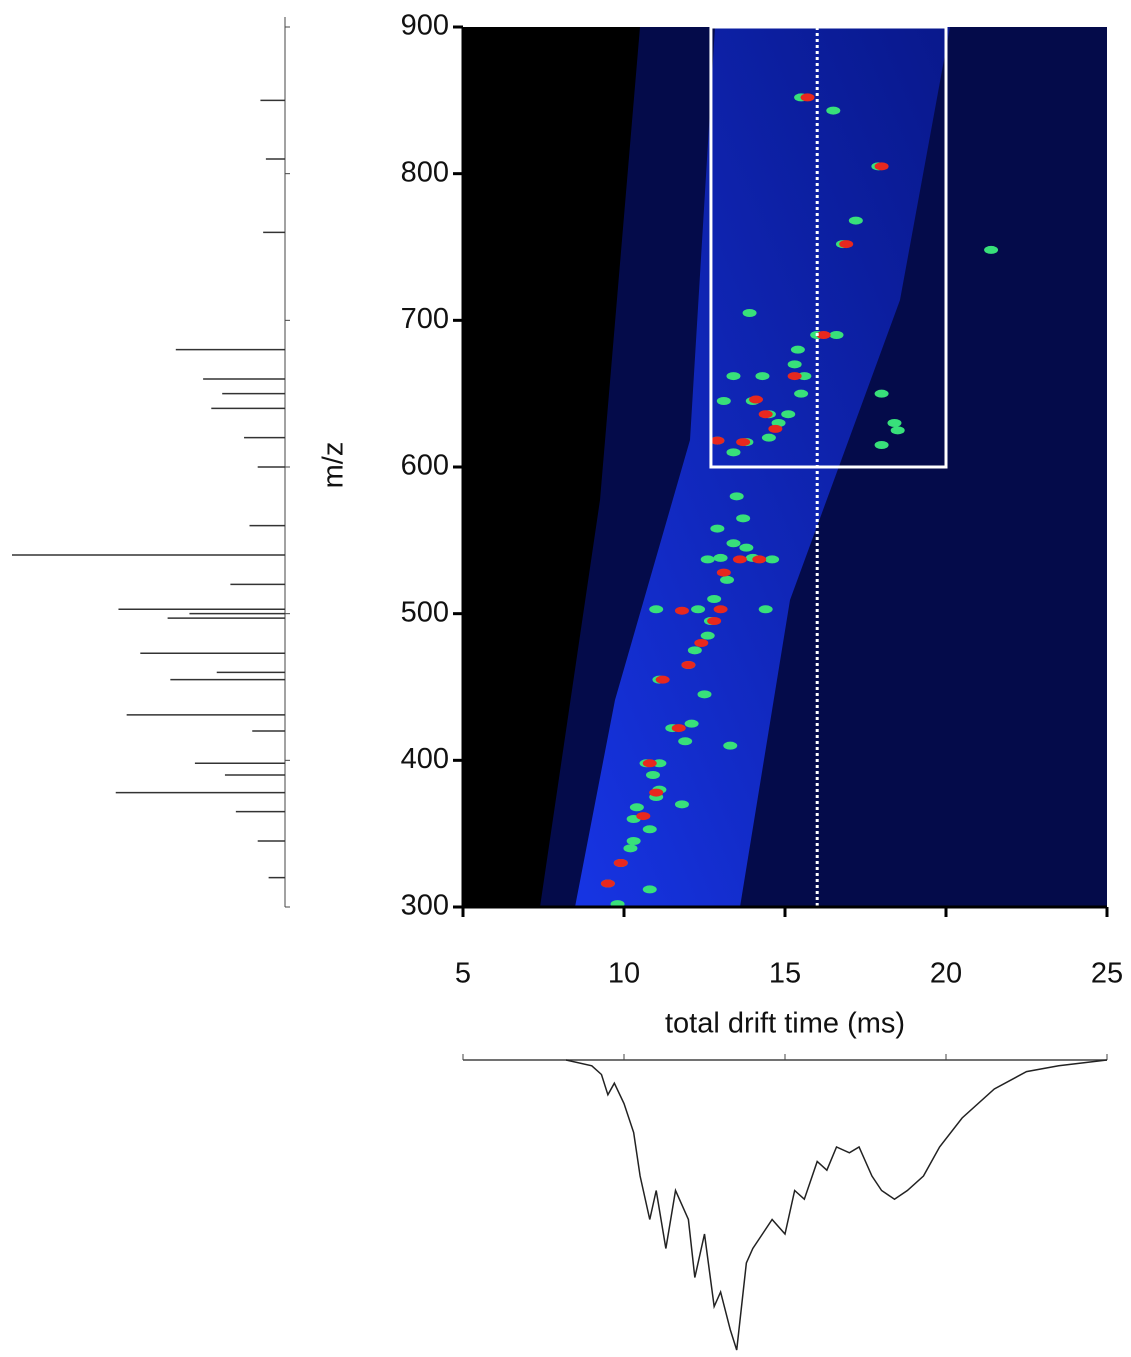 The width and height of the screenshot is (1131, 1357). What do you see at coordinates (425, 319) in the screenshot?
I see `y-tick-label: 700` at bounding box center [425, 319].